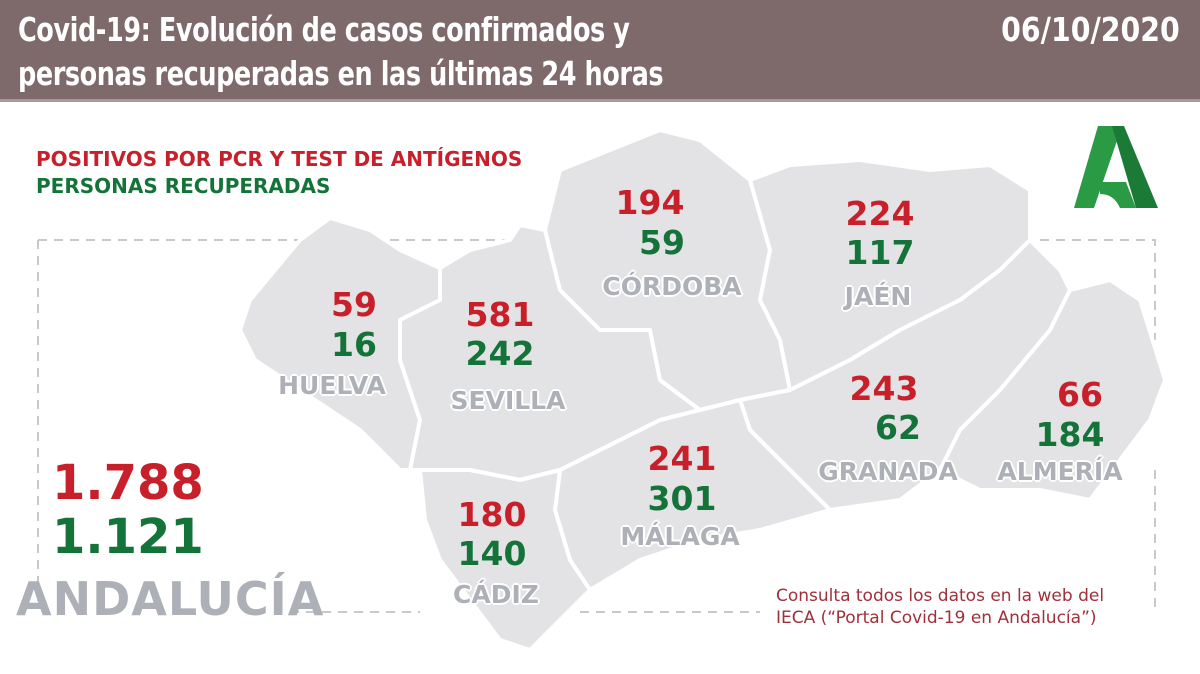  Describe the element at coordinates (128, 537) in the screenshot. I see `total-recovered: 1.121` at that location.